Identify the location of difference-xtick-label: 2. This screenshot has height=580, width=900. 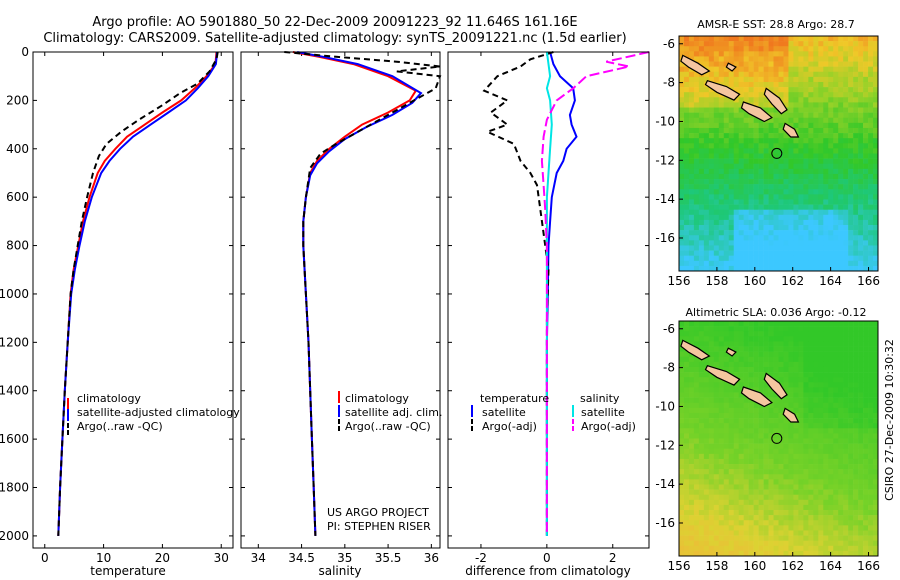
(613, 558).